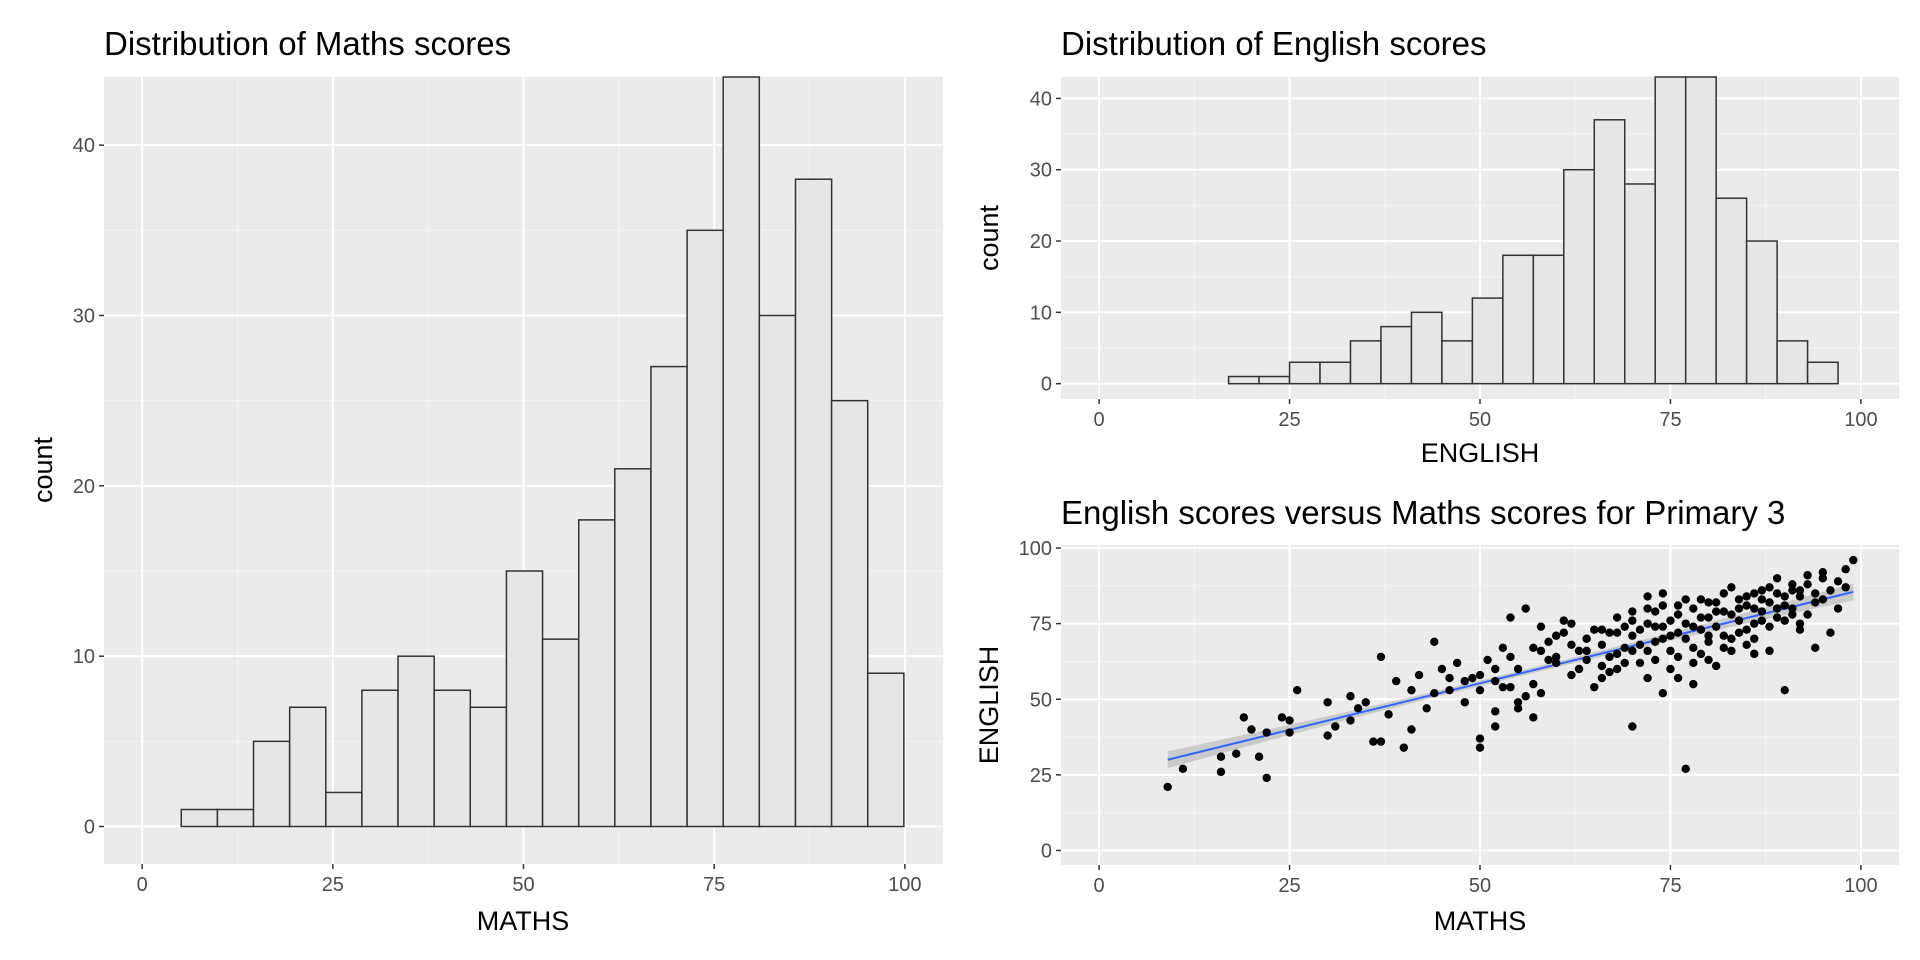 The image size is (1920, 960). What do you see at coordinates (1041, 99) in the screenshot?
I see `english-histogram-y-tick-label: 40` at bounding box center [1041, 99].